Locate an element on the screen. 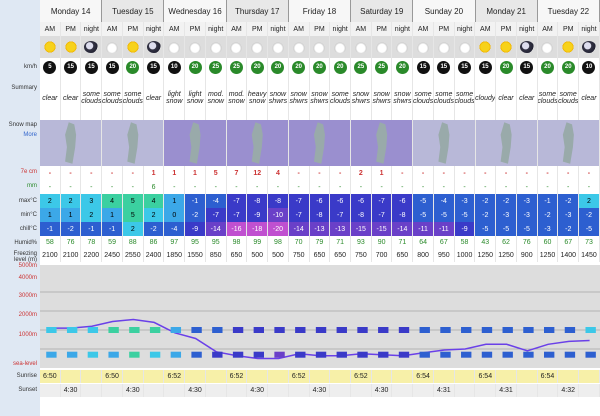 The width and height of the screenshot is (600, 416). day-header: Tuesday 15 is located at coordinates (133, 11).